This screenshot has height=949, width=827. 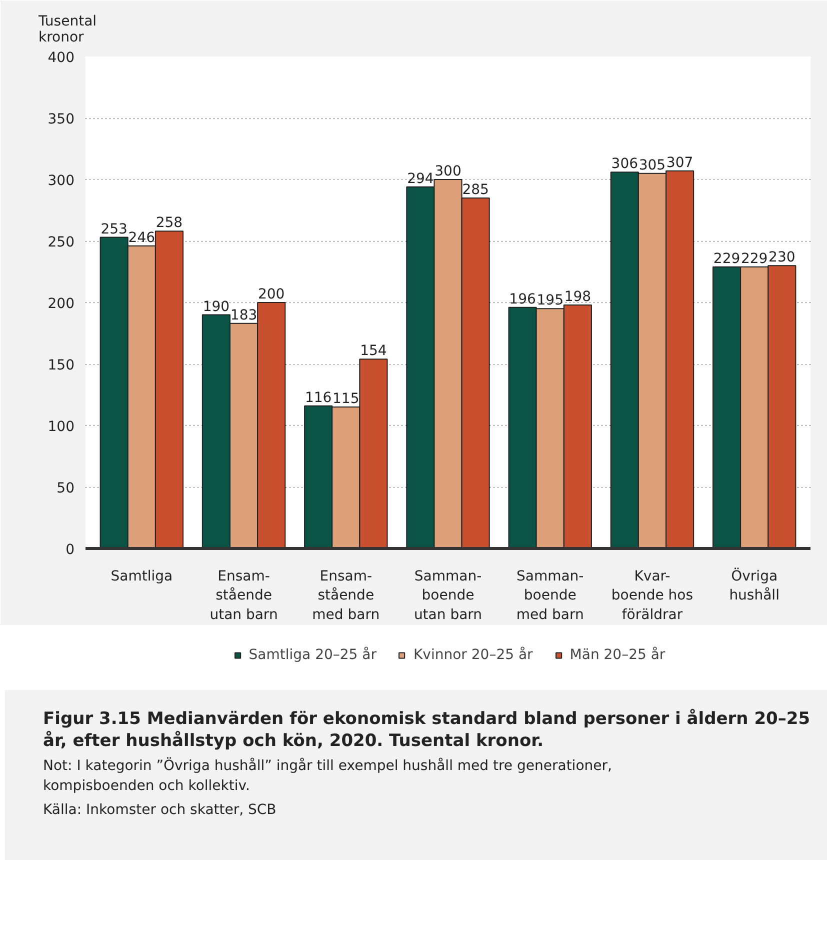 I want to click on x-tick-label: Övriga hushåll, so click(x=754, y=586).